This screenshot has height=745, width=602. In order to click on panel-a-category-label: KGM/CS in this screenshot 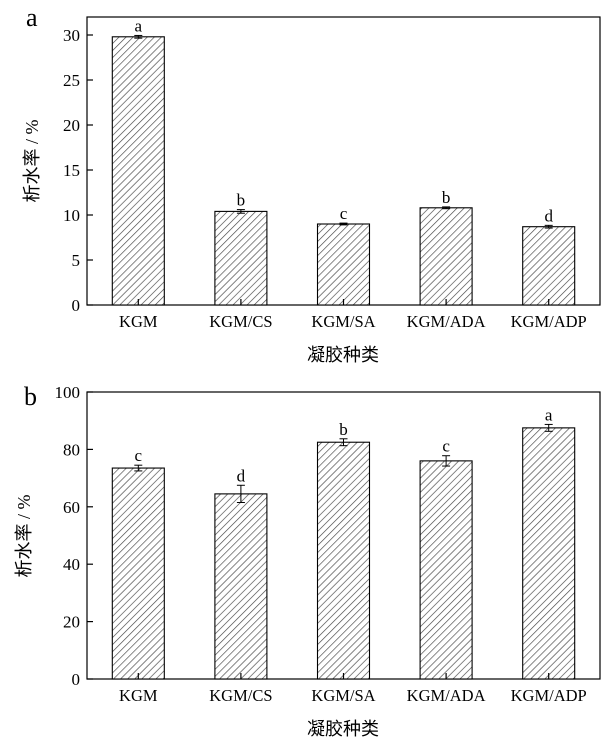, I will do `click(240, 321)`.